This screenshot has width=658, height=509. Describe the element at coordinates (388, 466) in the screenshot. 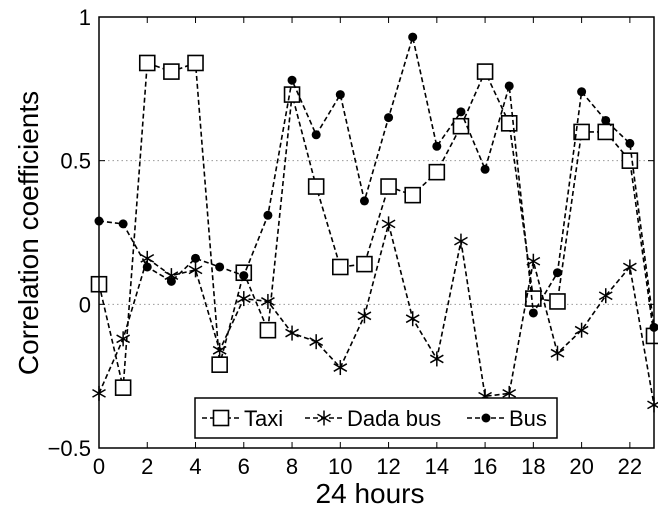

I see `x-tick-label: 12` at that location.